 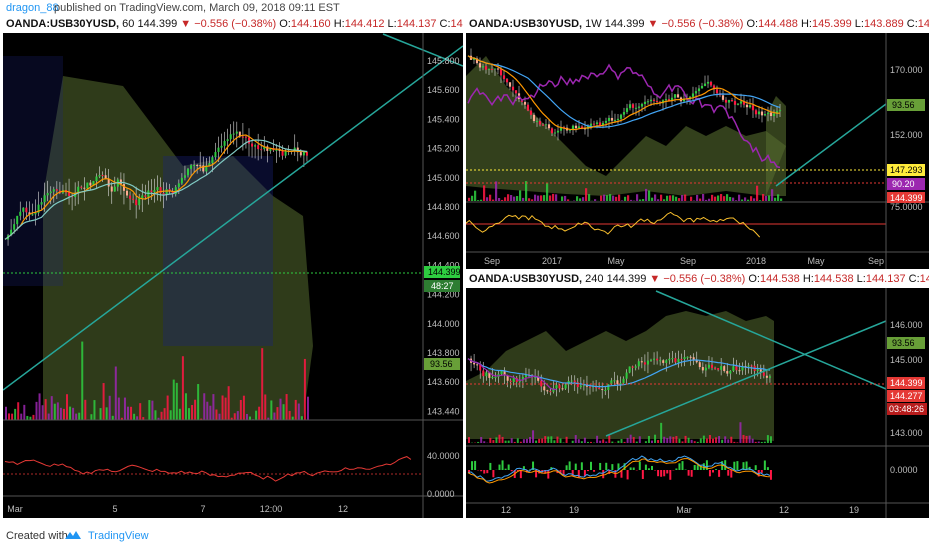 I want to click on author-link: dragon_88, so click(x=32, y=8).